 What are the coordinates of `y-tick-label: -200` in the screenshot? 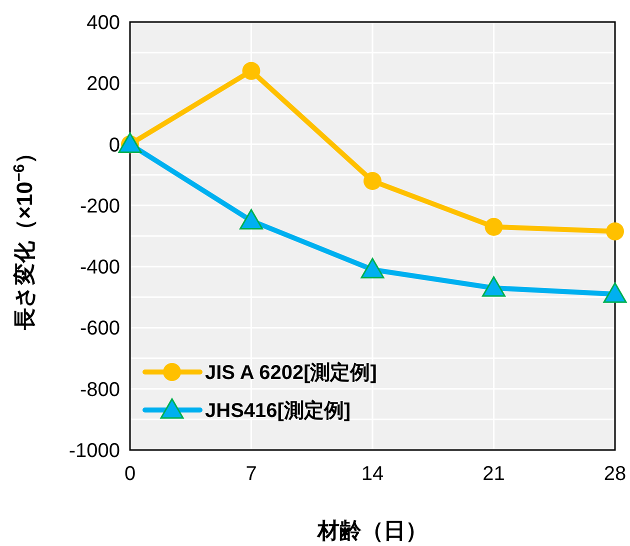 It's located at (100, 206).